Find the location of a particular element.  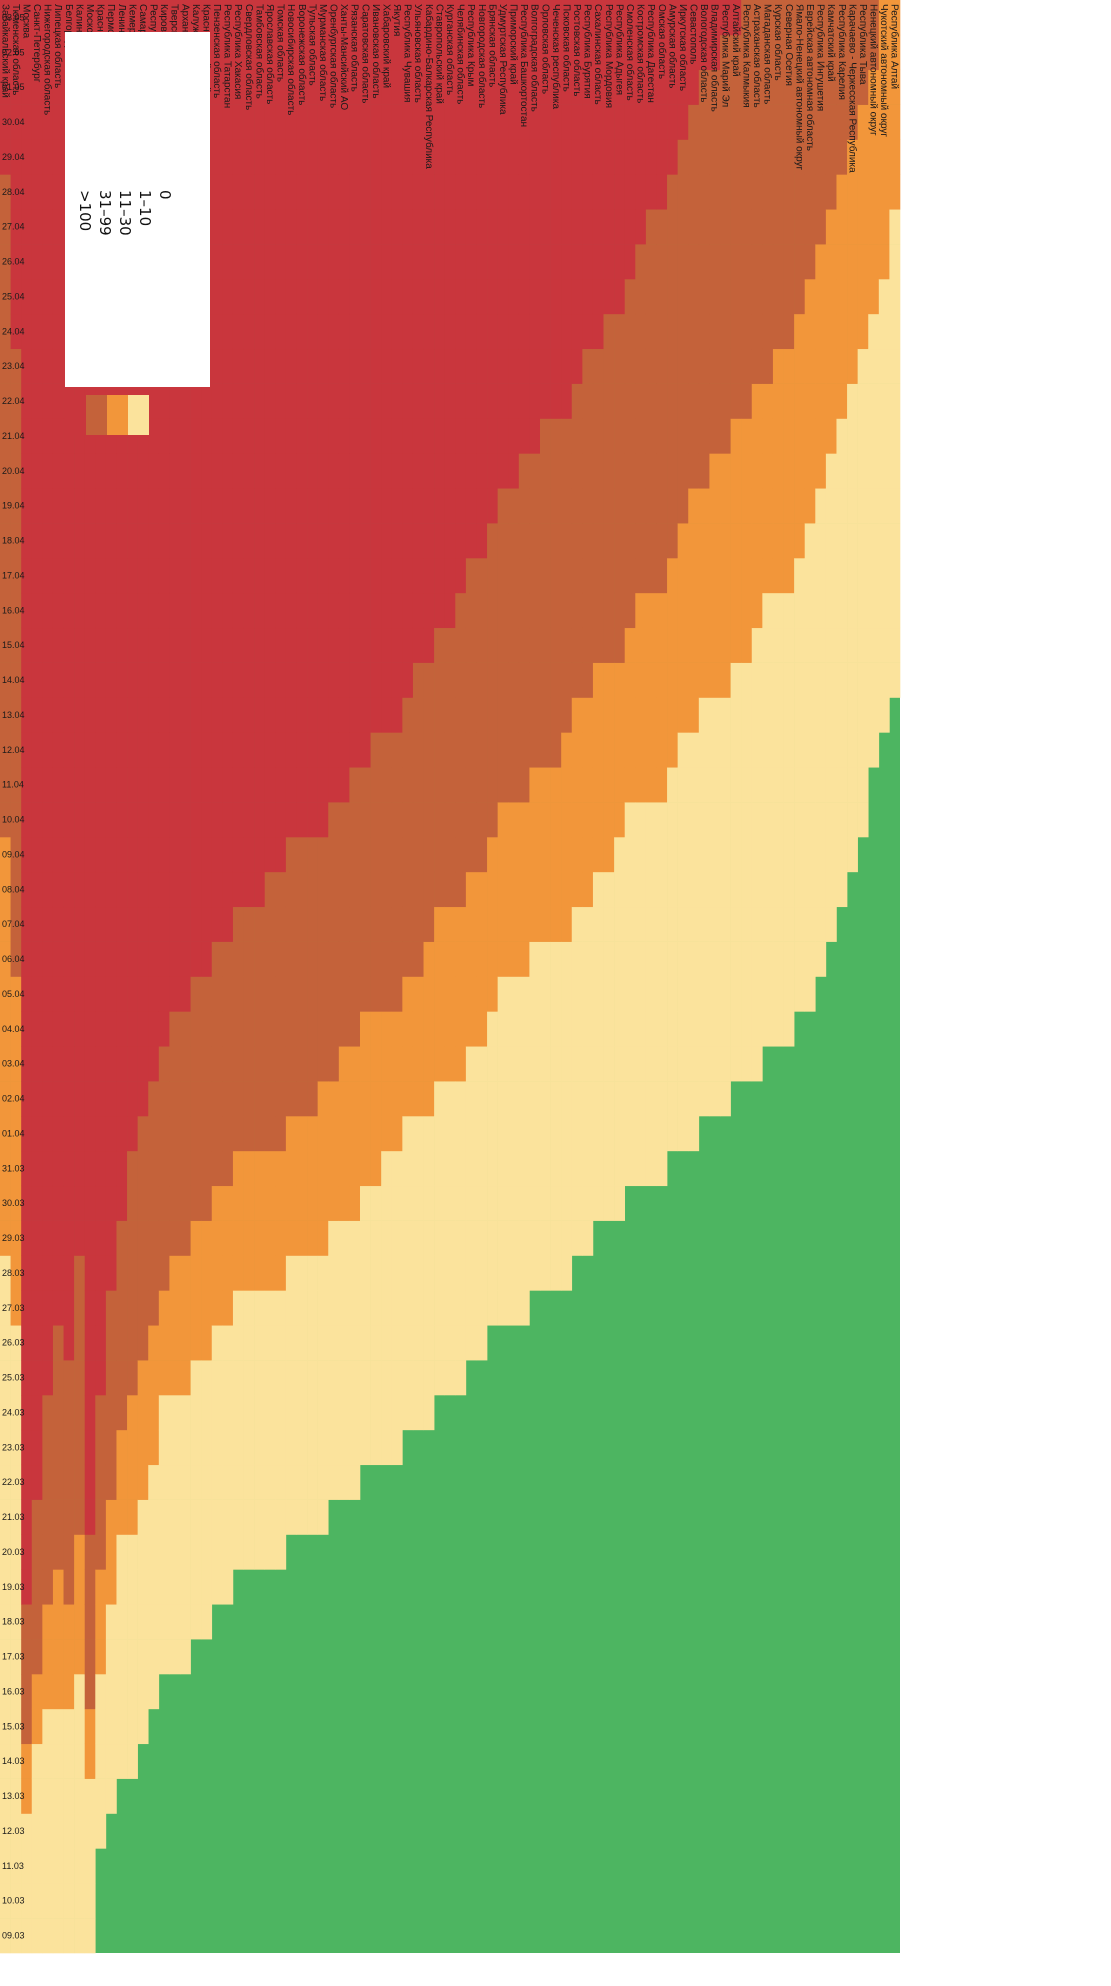

date-label: 22.04 is located at coordinates (13, 401).